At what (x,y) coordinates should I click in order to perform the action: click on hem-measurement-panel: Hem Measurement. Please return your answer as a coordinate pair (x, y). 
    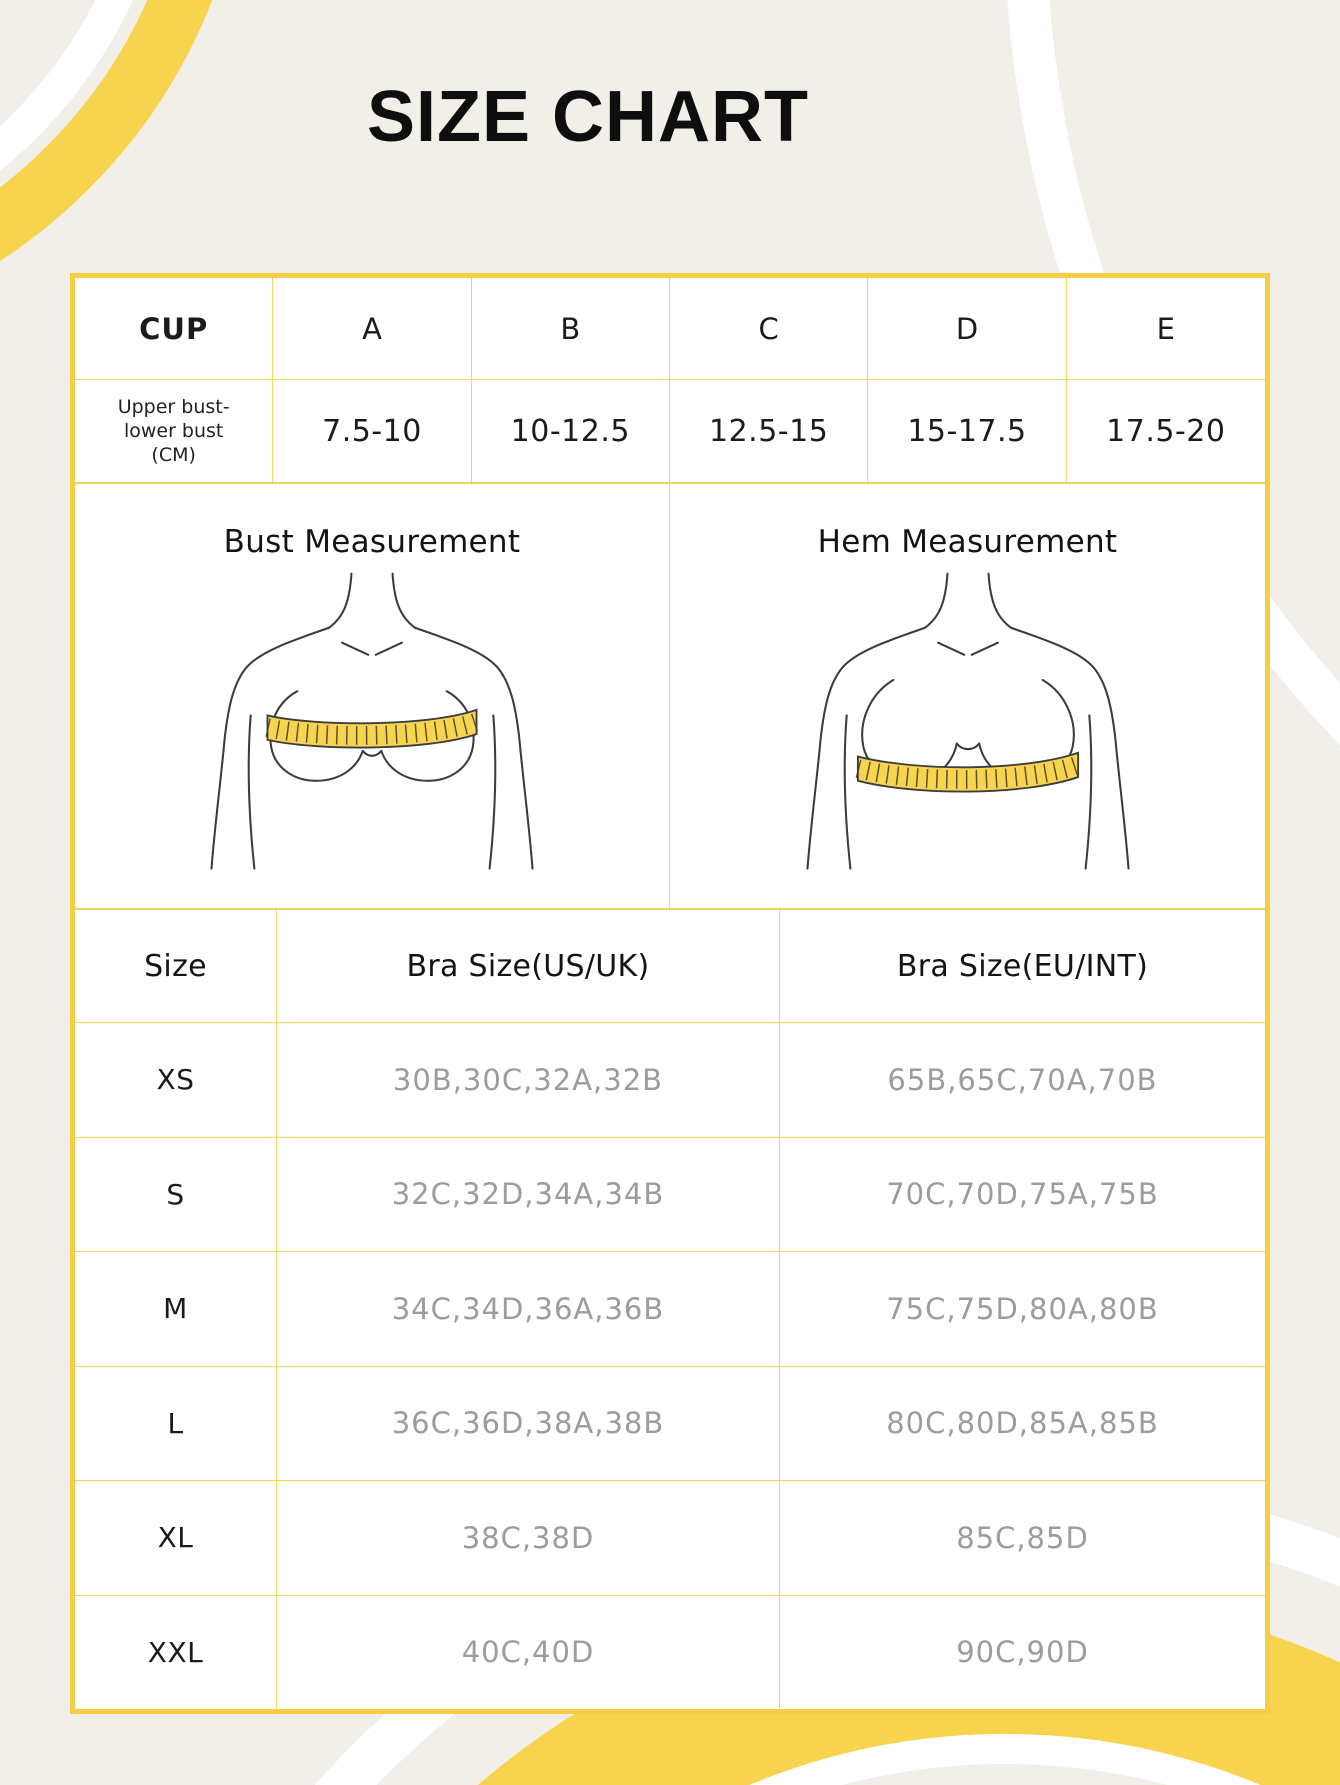
    Looking at the image, I should click on (967, 696).